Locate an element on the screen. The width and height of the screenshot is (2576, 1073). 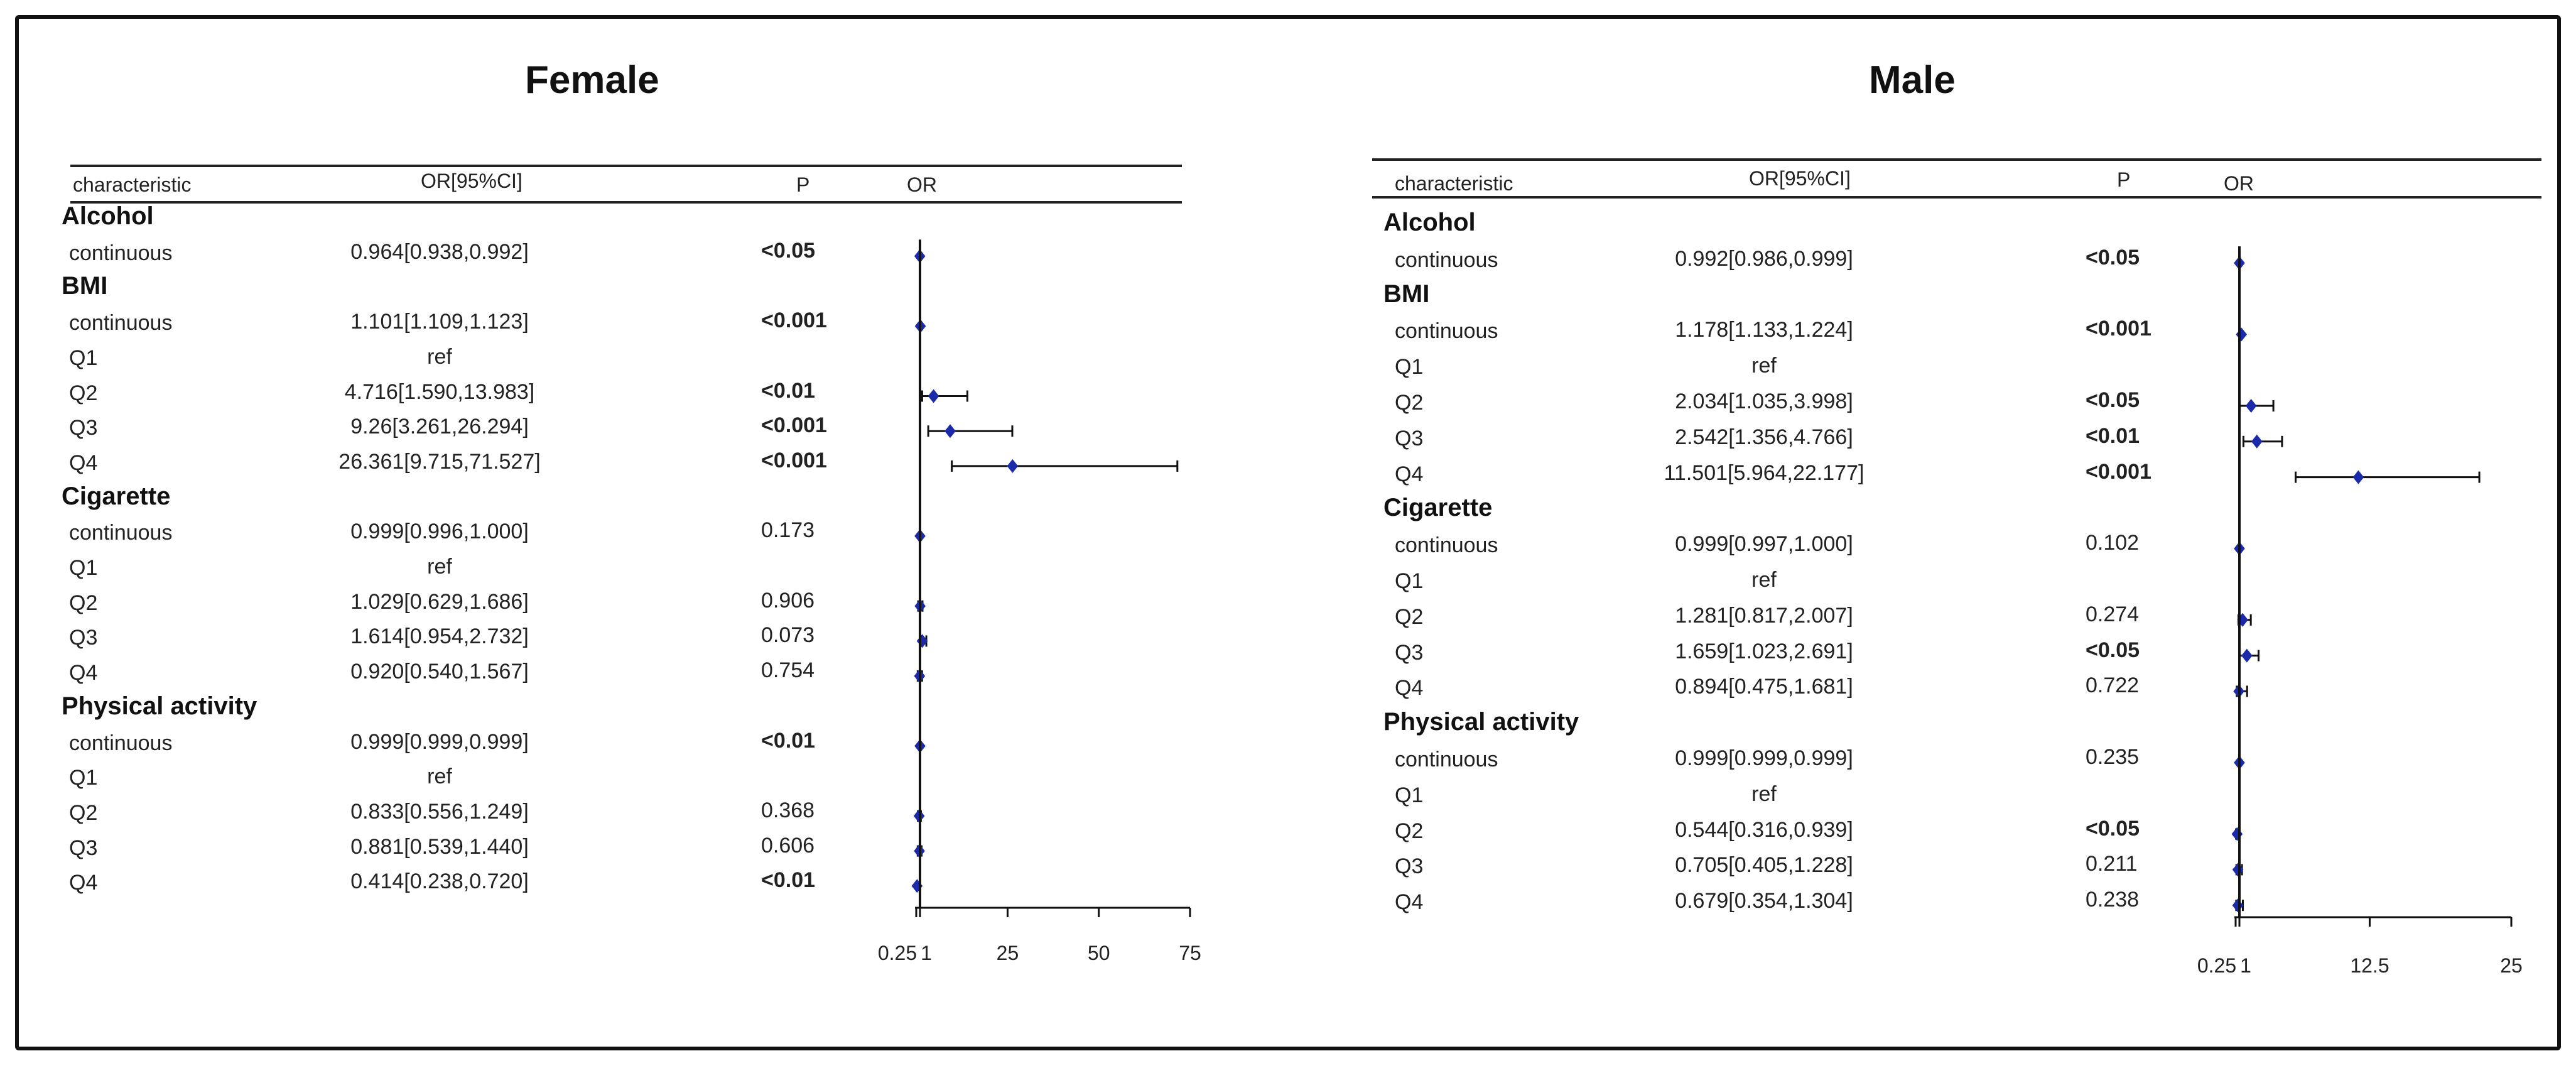
or-ci-value: 0.705[0.405,1.228] is located at coordinates (1764, 865).